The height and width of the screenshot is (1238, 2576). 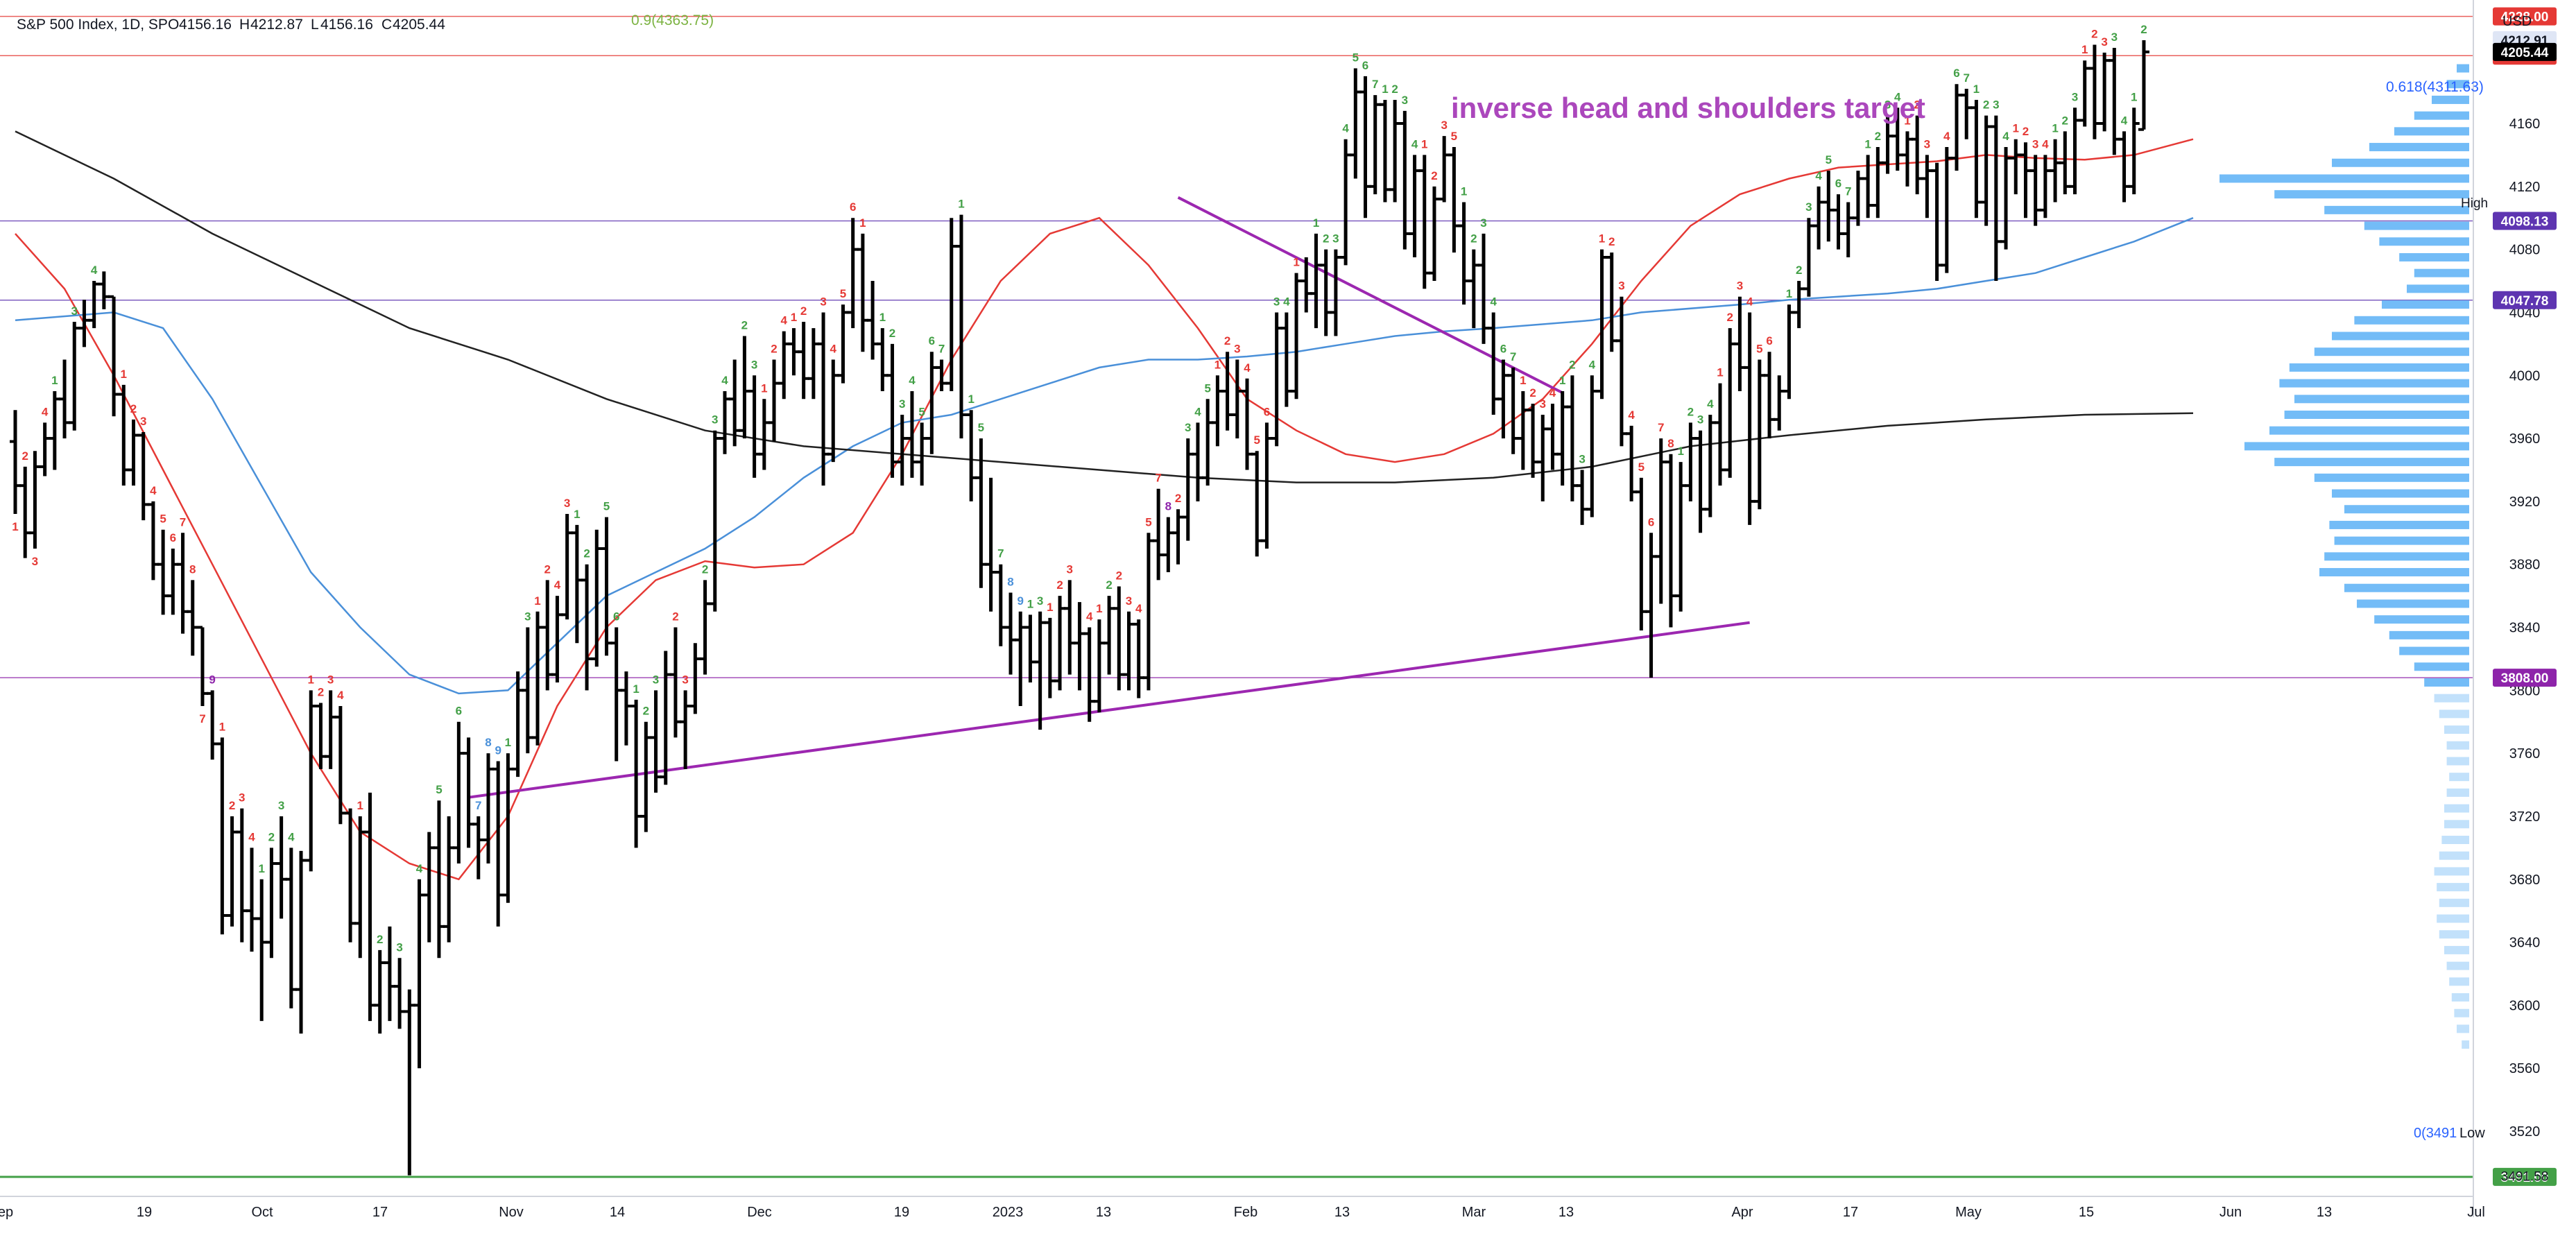 What do you see at coordinates (262, 1212) in the screenshot?
I see `time-tick-label: Oct` at bounding box center [262, 1212].